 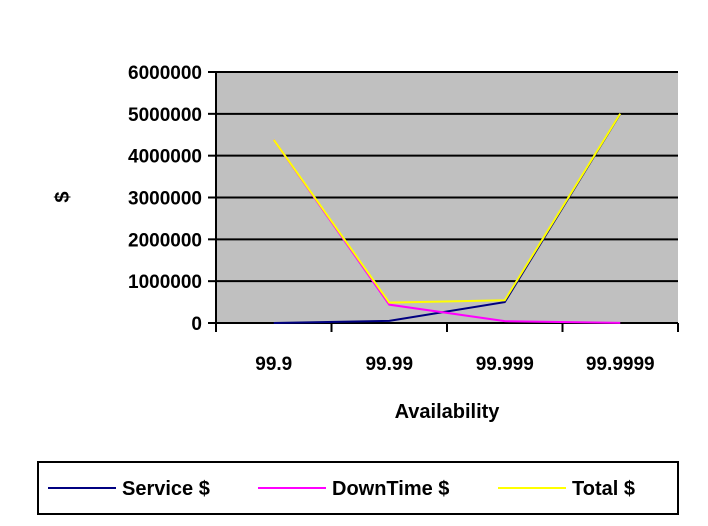 I want to click on y-tick-label: 6000000, so click(x=165, y=73).